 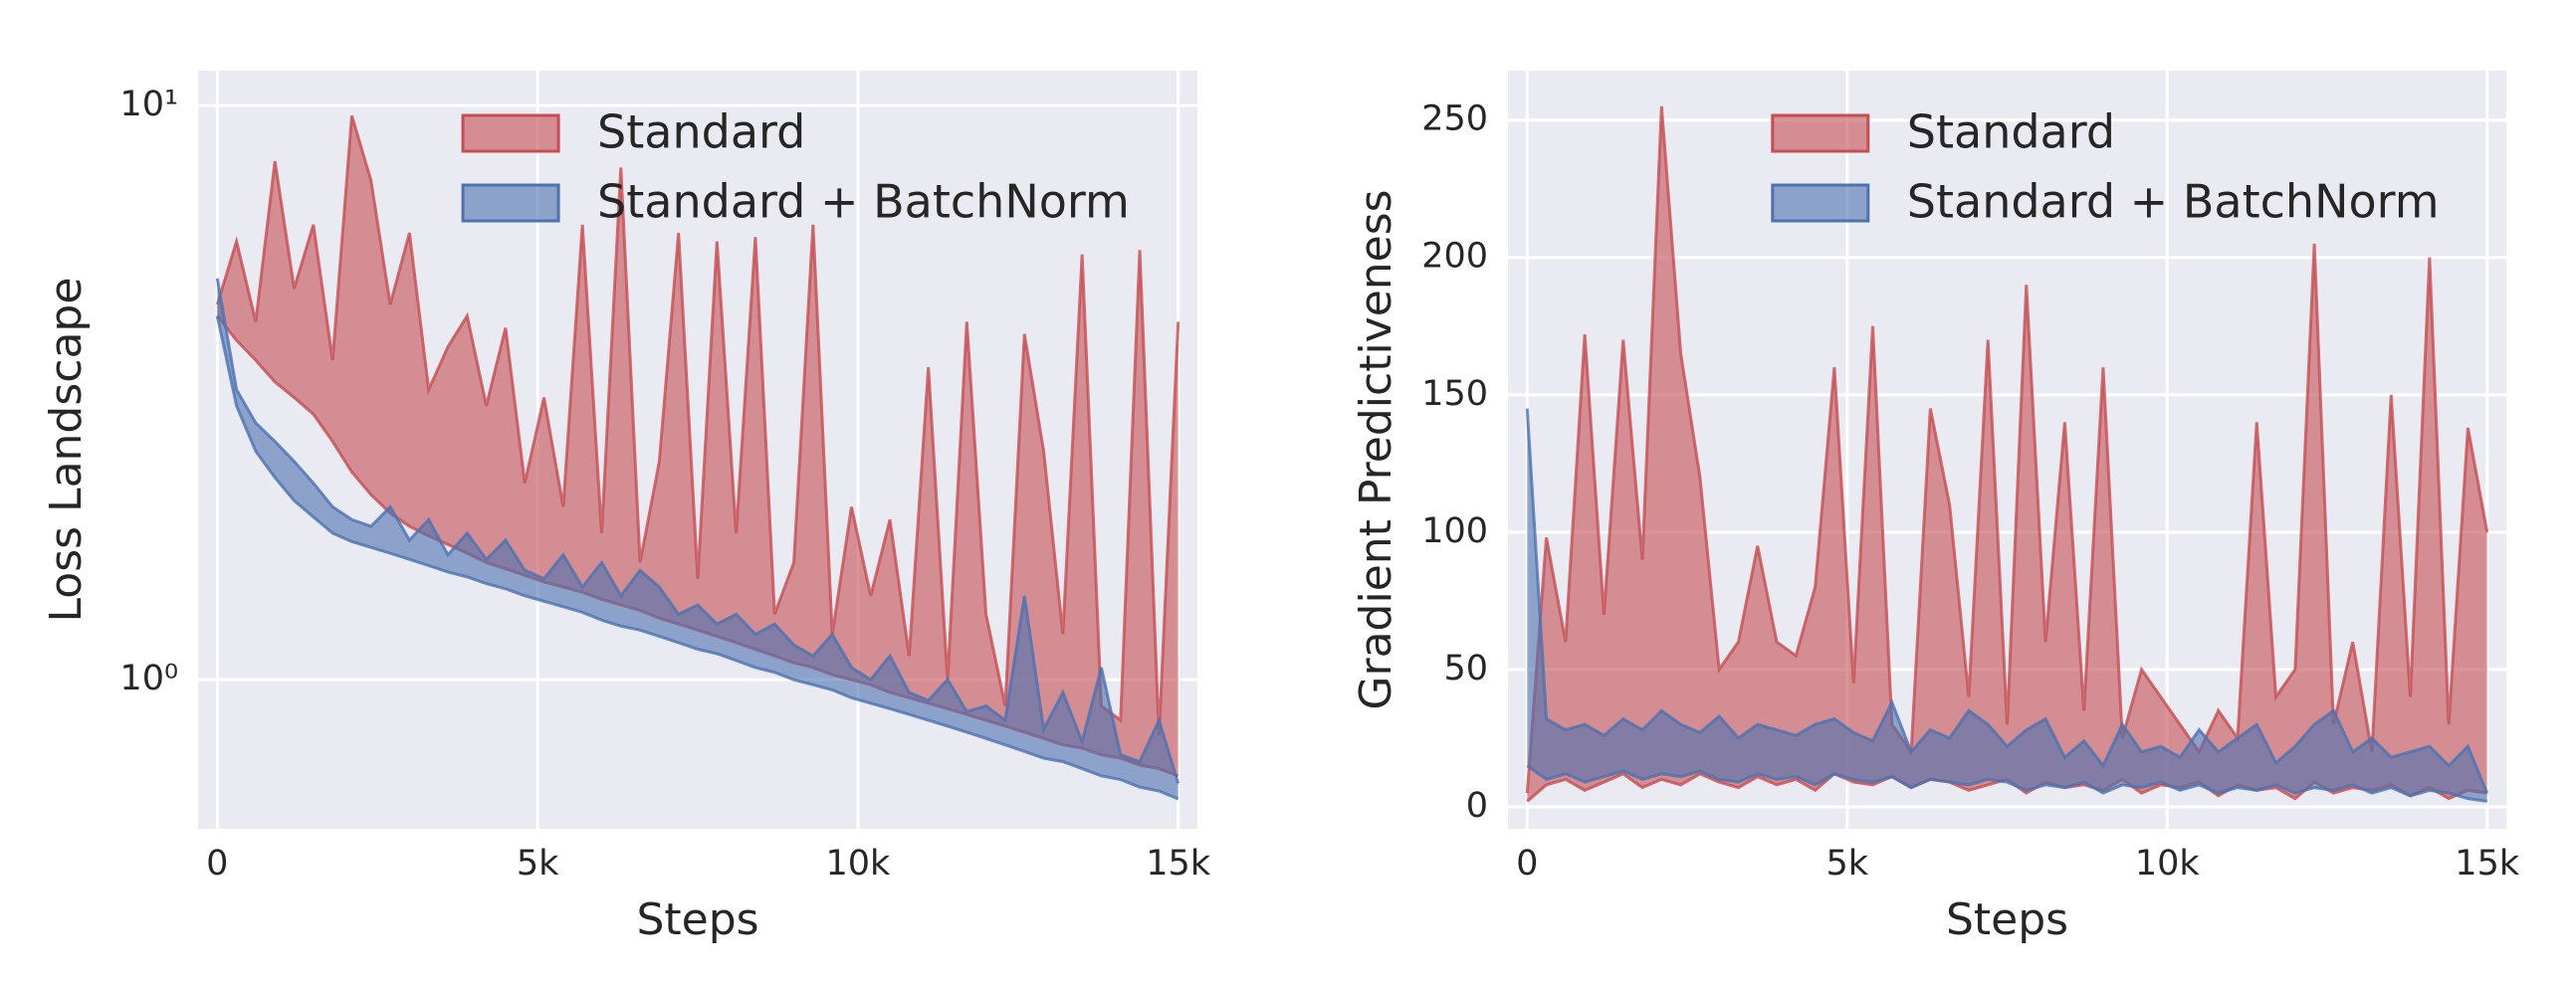 I want to click on band-area, so click(x=2007, y=605).